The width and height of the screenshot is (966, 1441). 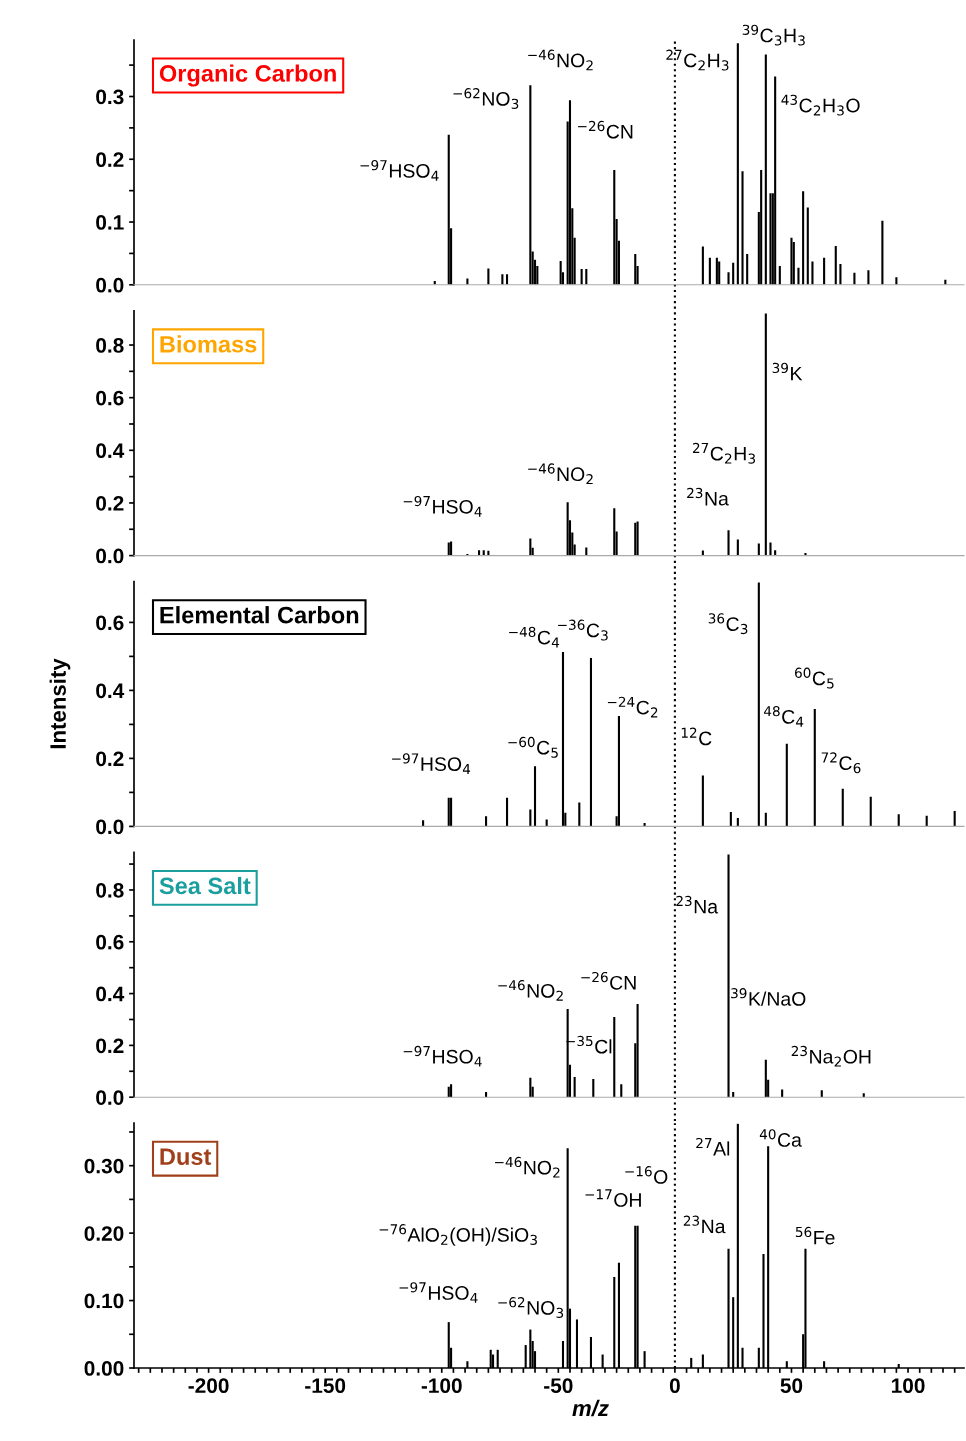 What do you see at coordinates (632, 707) in the screenshot?
I see `annotation: $^{−24}$C$_{2}$` at bounding box center [632, 707].